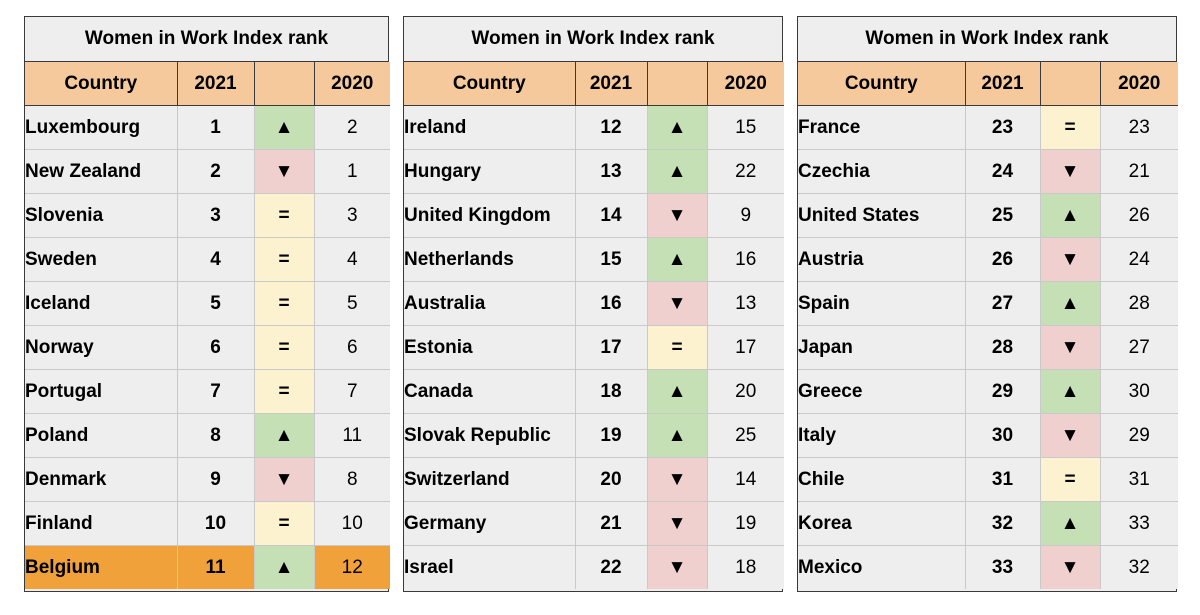 The height and width of the screenshot is (615, 1200). I want to click on country-cell: Luxembourg, so click(101, 127).